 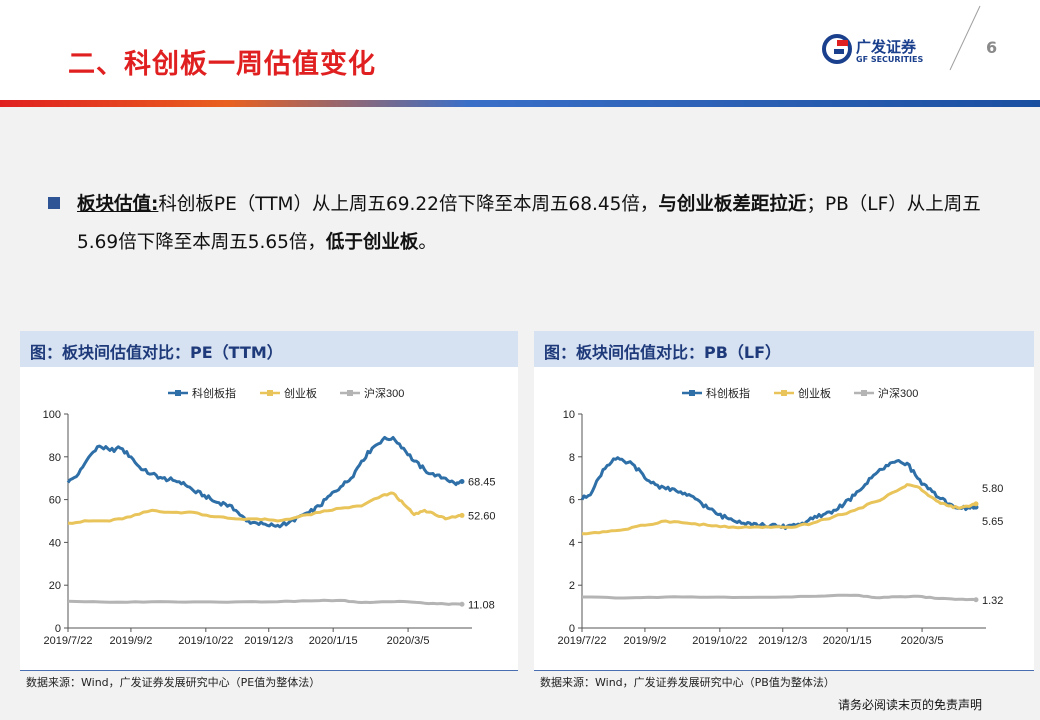 I want to click on summary-text-2: ；PB（LF）从上周五5.69倍下降至本周五5.65倍，, so click(x=529, y=223).